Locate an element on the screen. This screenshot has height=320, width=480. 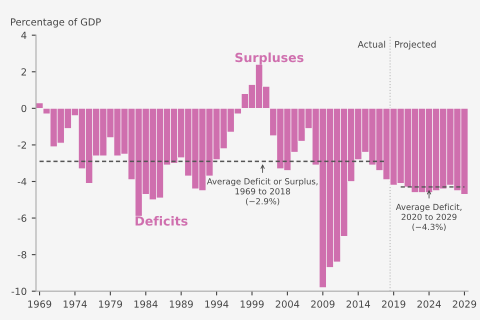
y-axis-title: Percentage of GDP is located at coordinates (56, 23).